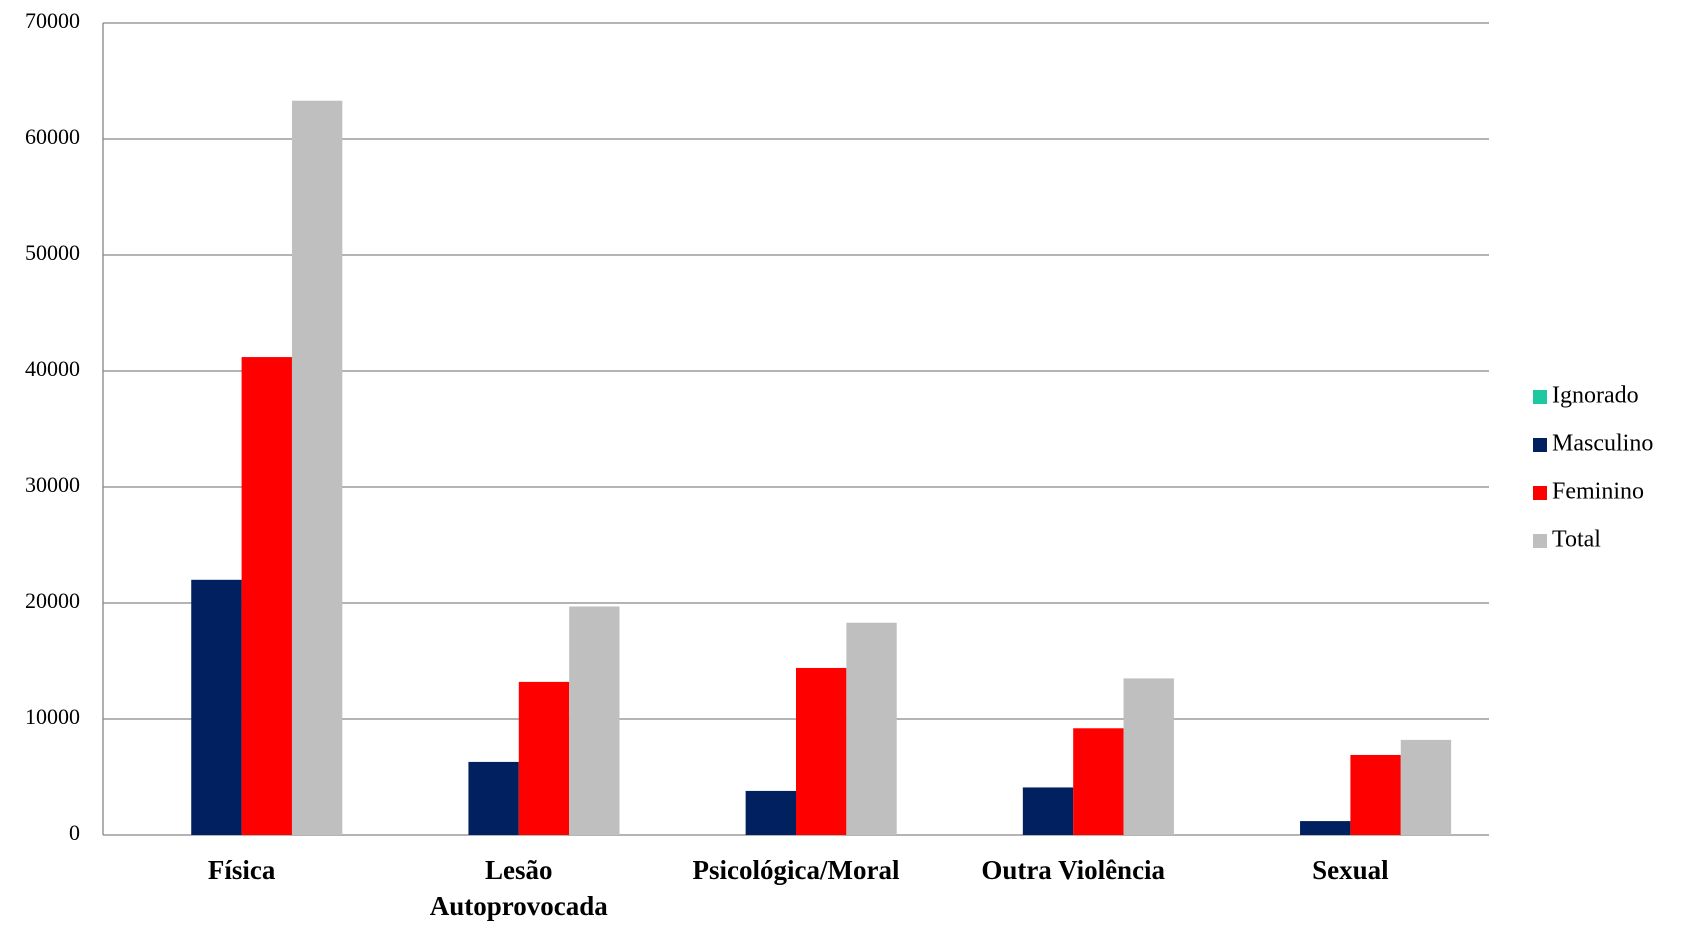  What do you see at coordinates (52, 136) in the screenshot?
I see `y-tick-label: 60000` at bounding box center [52, 136].